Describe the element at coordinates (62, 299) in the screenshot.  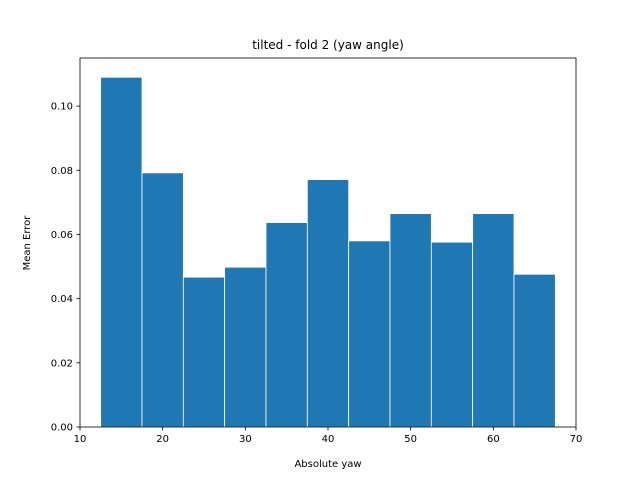
I see `y-tick-label: 0.04` at that location.